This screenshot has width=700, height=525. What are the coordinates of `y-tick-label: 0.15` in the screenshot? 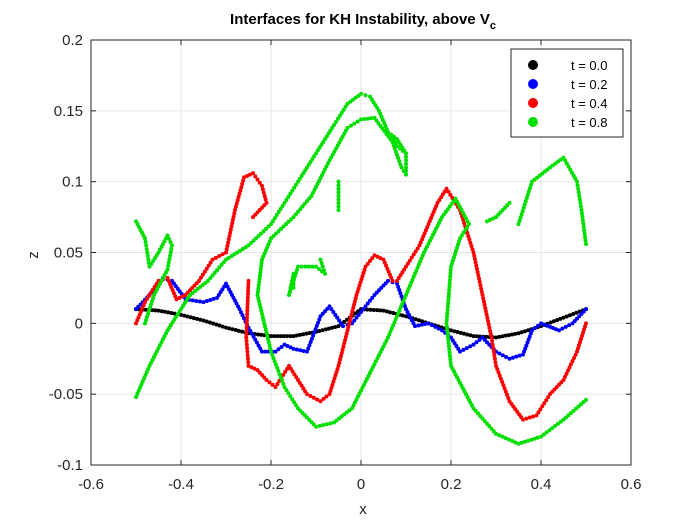 It's located at (68, 111).